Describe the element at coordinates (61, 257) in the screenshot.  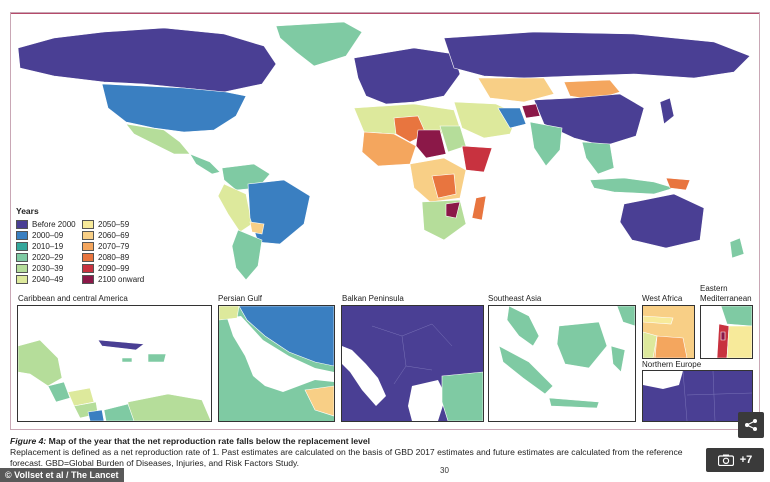
I see `legend-item: 2020–29` at that location.